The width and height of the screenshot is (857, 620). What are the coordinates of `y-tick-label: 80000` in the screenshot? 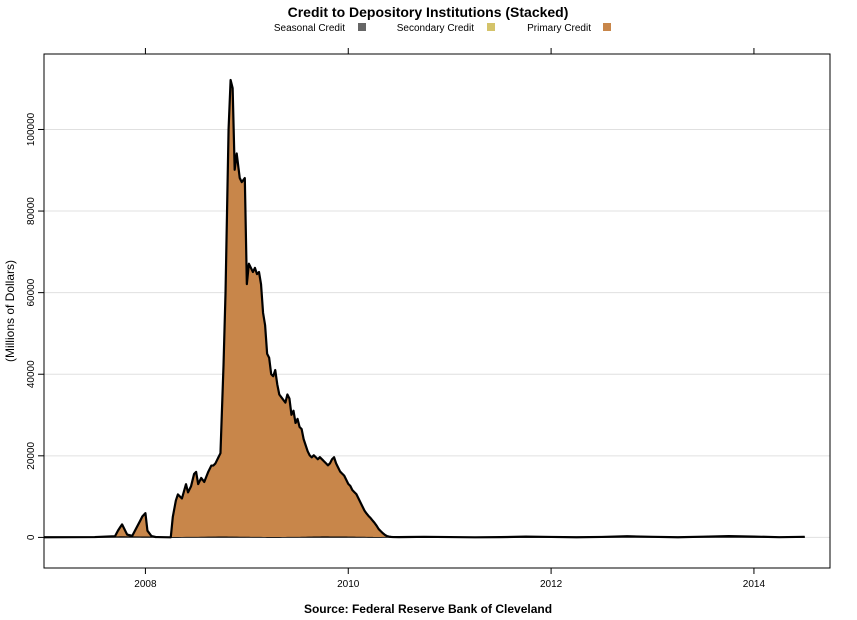 It's located at (31, 211).